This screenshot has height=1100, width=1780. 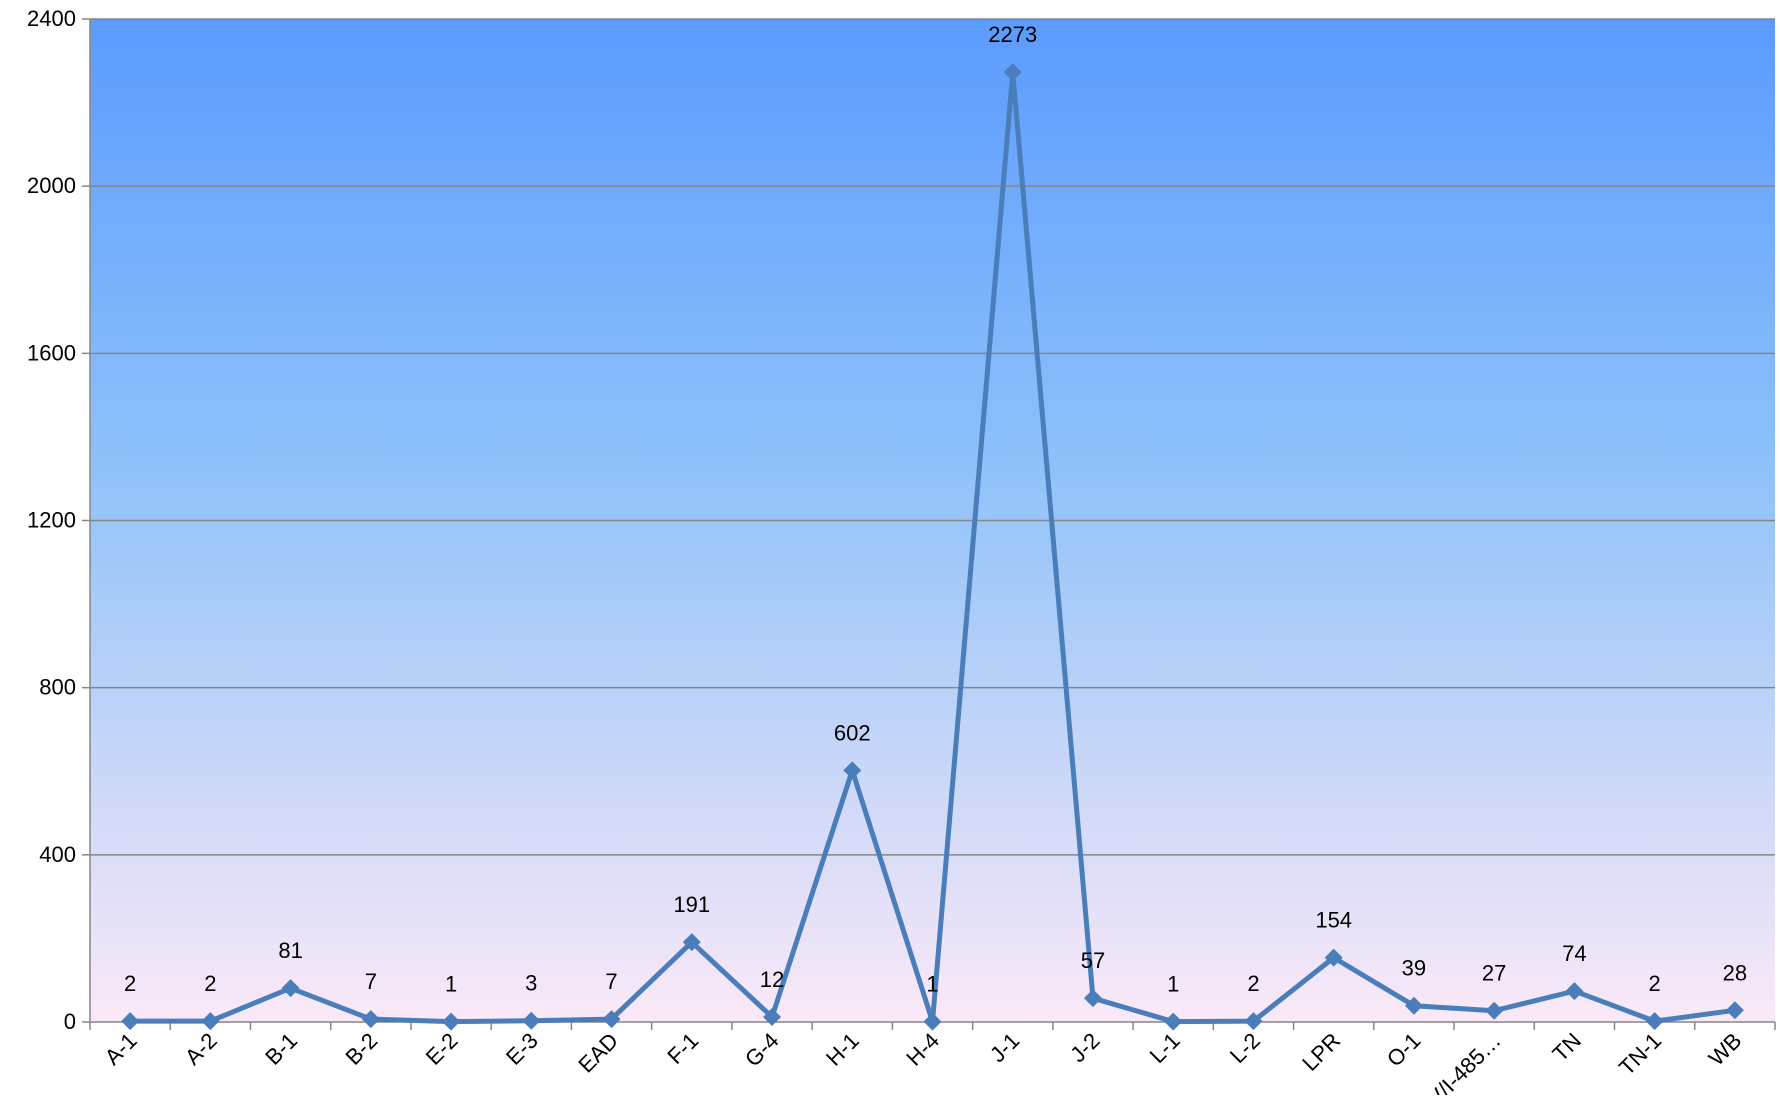 I want to click on x-tick-label: J-1, so click(x=1004, y=1047).